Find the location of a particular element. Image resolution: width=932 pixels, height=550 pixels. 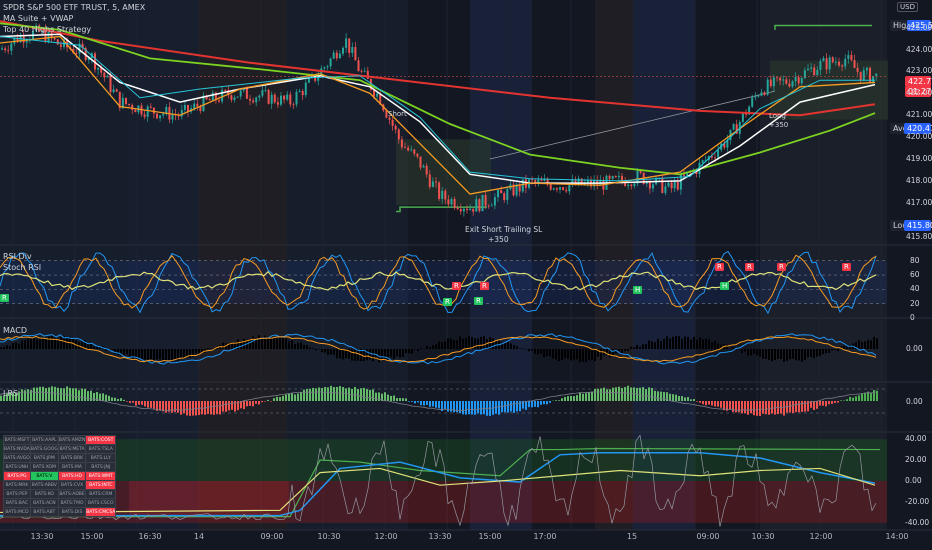

table-row: BATS:UNH BATS:XOM BATS:MA BATS:JNJ is located at coordinates (60, 467).